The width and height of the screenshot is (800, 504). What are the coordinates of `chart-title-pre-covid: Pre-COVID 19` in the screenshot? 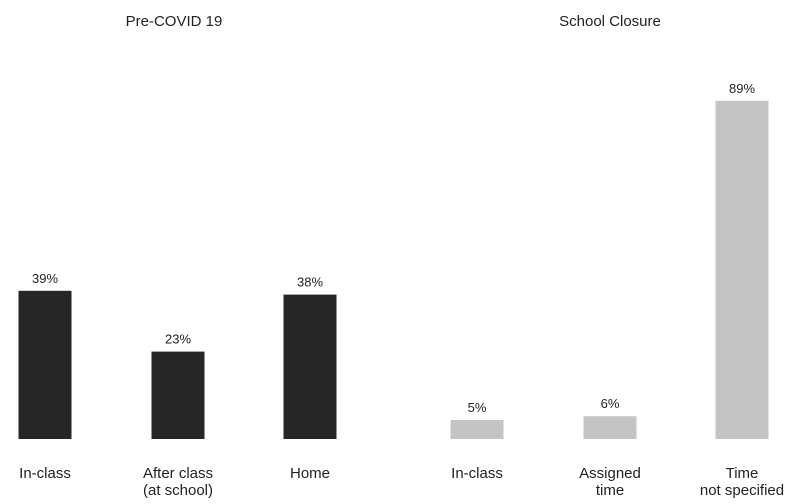 It's located at (174, 21).